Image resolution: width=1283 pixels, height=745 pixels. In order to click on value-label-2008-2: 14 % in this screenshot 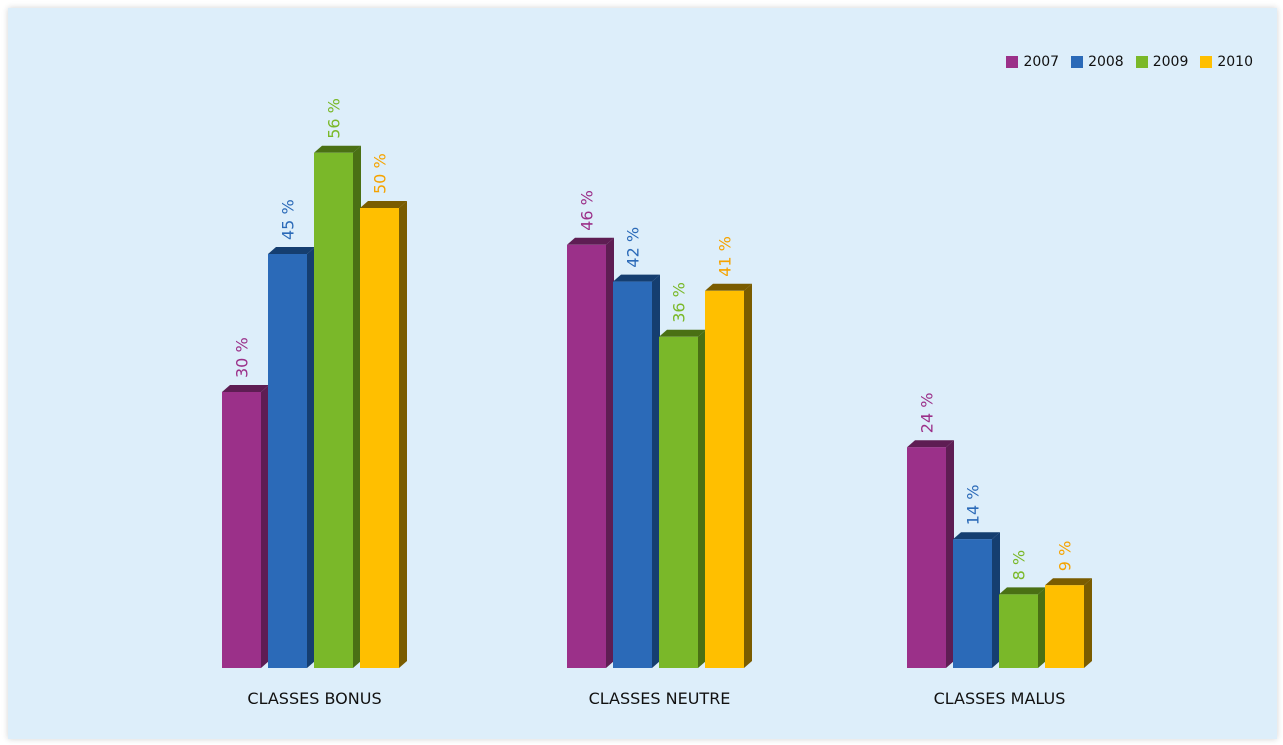, I will do `click(973, 505)`.